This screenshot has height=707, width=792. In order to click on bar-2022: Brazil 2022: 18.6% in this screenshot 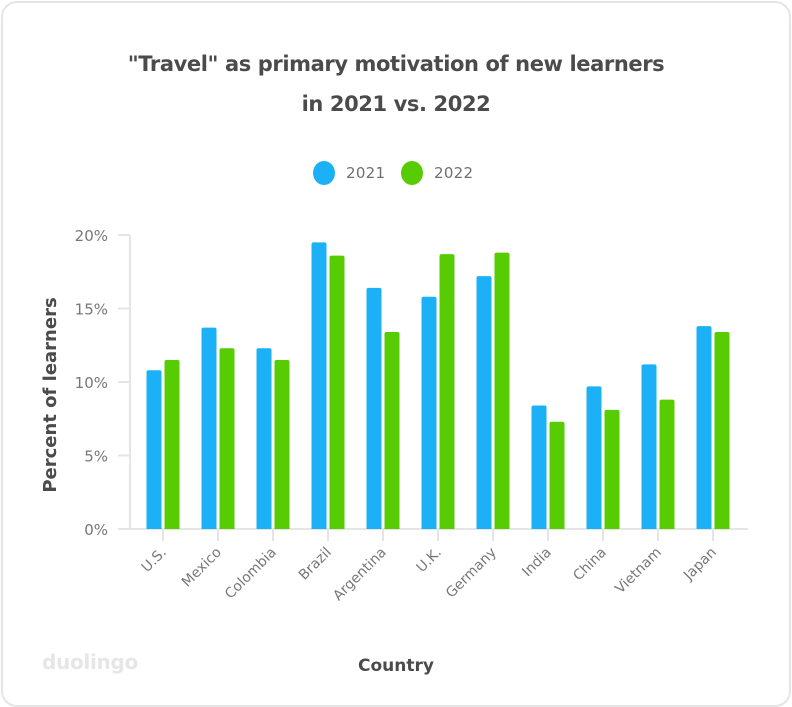, I will do `click(337, 392)`.